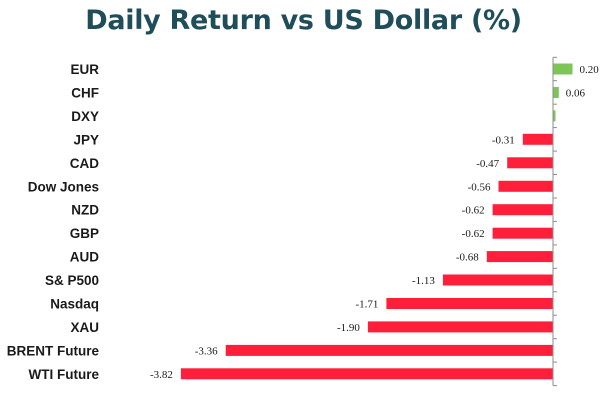 The height and width of the screenshot is (401, 607). I want to click on category-label: GBP, so click(84, 233).